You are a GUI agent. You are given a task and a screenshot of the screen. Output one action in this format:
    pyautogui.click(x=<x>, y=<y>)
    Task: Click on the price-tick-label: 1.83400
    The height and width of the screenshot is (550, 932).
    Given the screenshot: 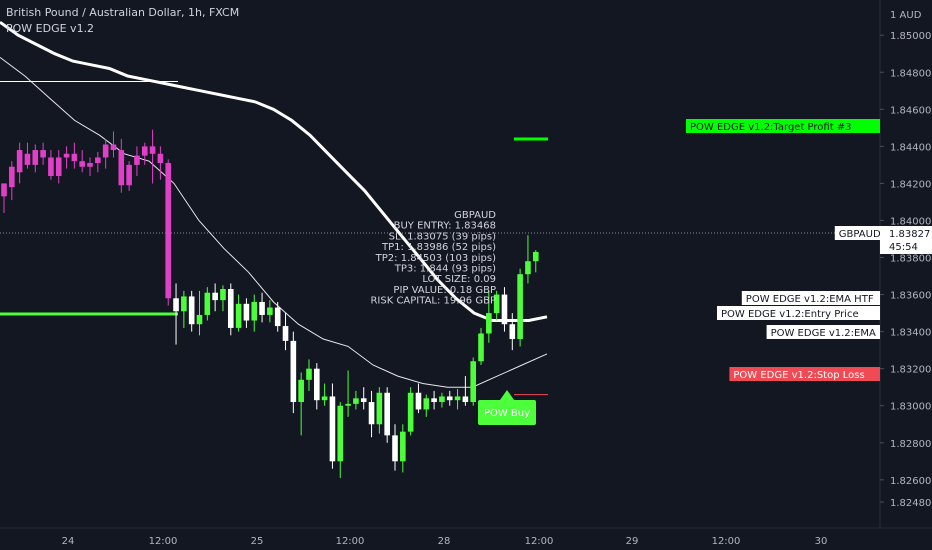 What is the action you would take?
    pyautogui.click(x=910, y=333)
    